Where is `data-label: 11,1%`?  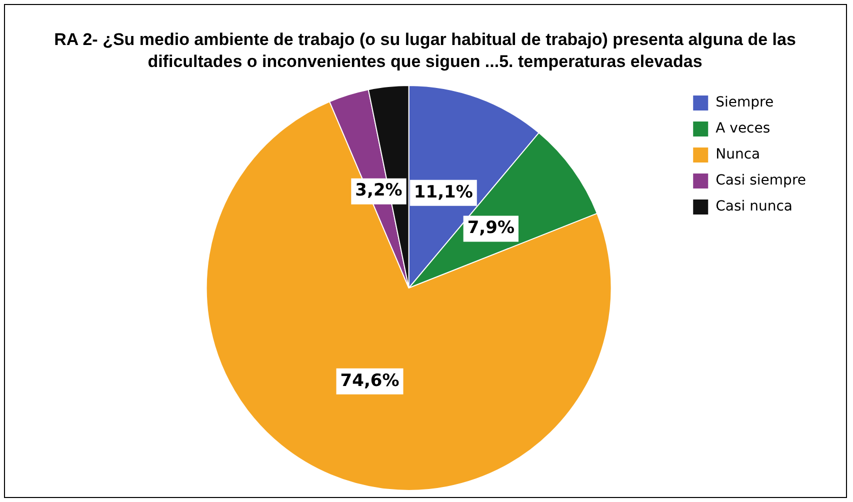 data-label: 11,1% is located at coordinates (443, 192).